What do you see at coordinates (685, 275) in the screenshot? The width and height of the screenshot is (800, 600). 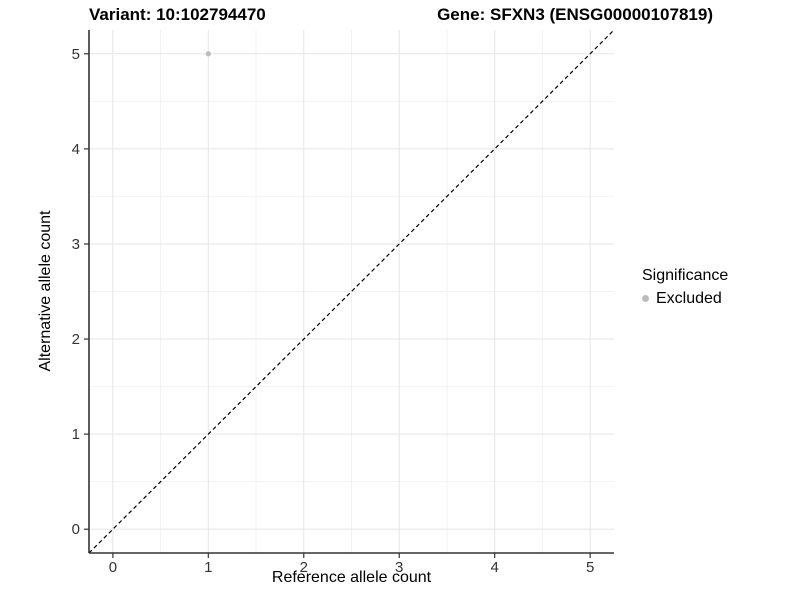 I see `legend-title: Significance` at bounding box center [685, 275].